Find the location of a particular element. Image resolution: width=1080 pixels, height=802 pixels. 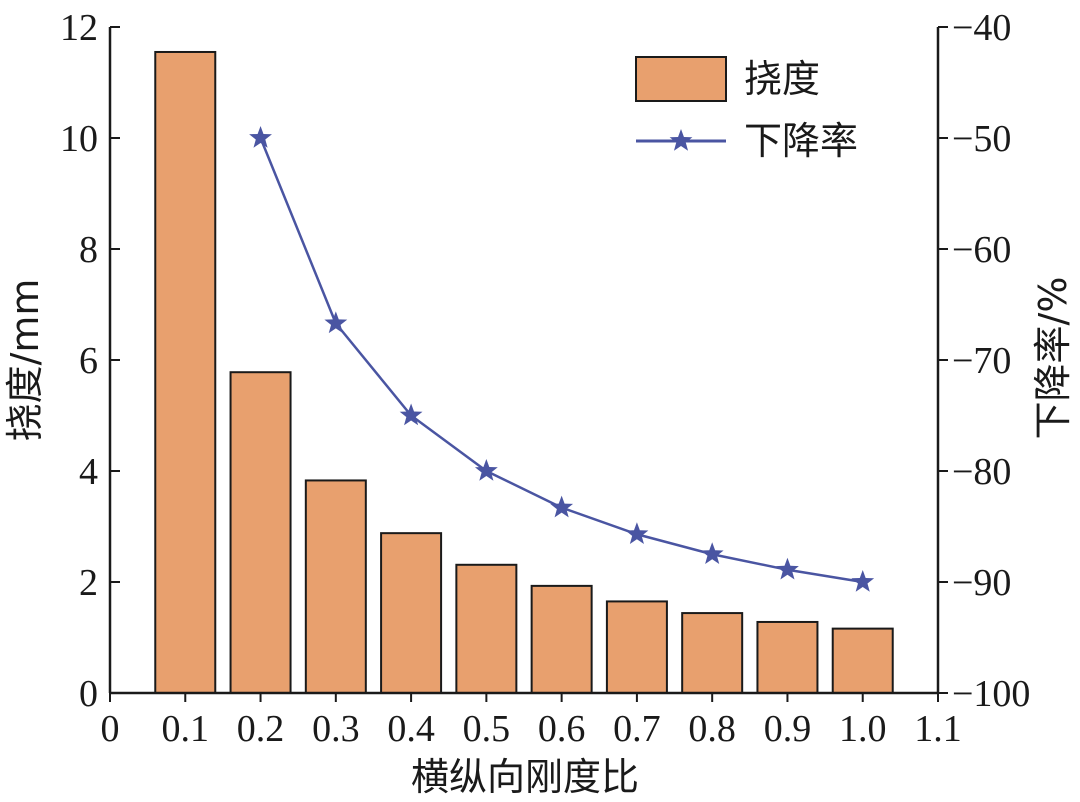

x-tick-label: 1.0 is located at coordinates (863, 729).